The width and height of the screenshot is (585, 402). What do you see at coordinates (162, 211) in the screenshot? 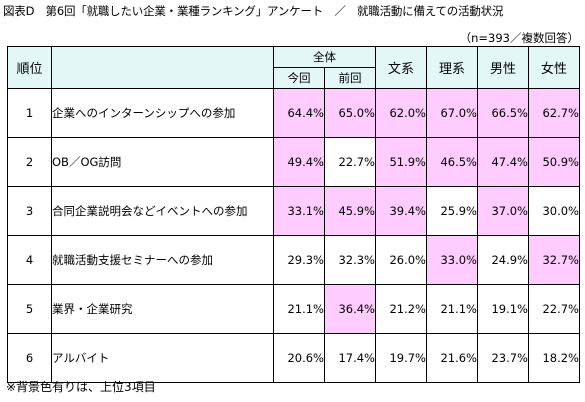
I see `activity-label: 合同企業説明会などイベントへの参加` at bounding box center [162, 211].